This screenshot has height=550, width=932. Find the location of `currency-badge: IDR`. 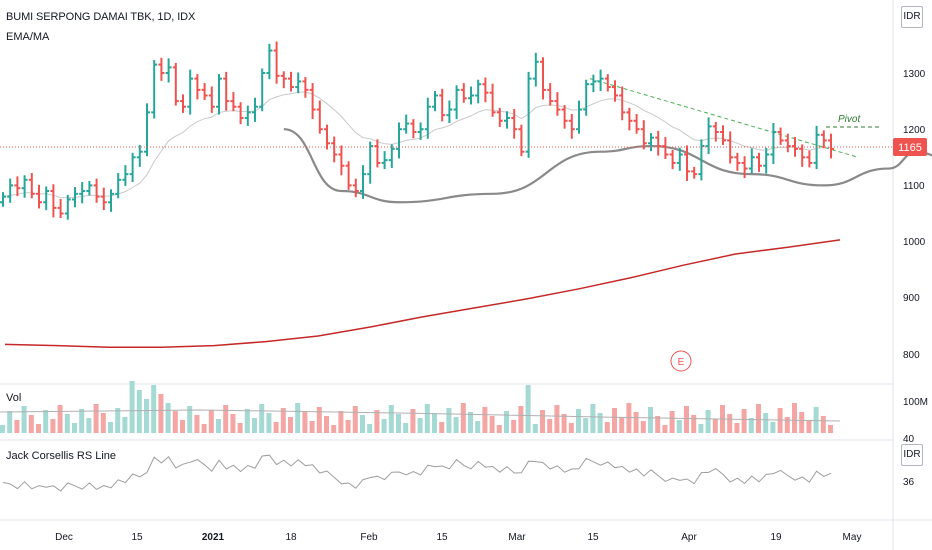

currency-badge: IDR is located at coordinates (912, 17).